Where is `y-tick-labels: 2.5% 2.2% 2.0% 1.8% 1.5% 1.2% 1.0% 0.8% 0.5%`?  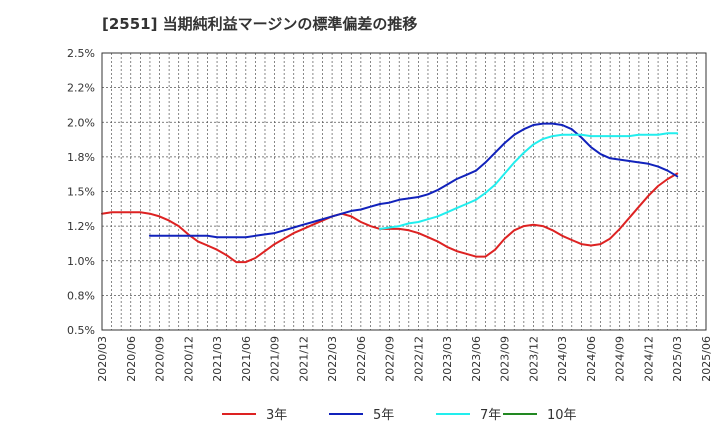
y-tick-labels: 2.5% 2.2% 2.0% 1.8% 1.5% 1.2% 1.0% 0.8% 0.5% is located at coordinates (81, 192).